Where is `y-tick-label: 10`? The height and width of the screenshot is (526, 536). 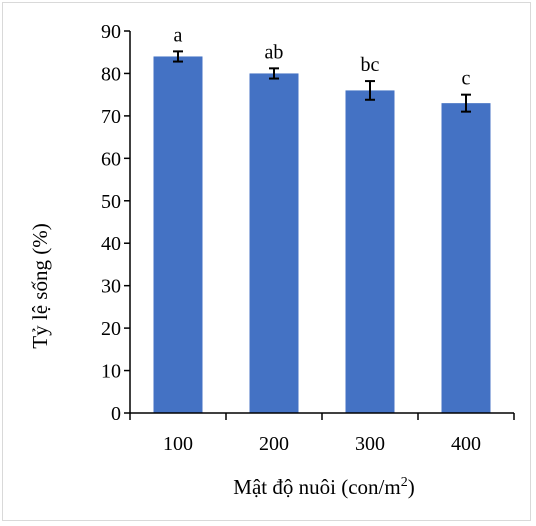 y-tick-label: 10 is located at coordinates (111, 372).